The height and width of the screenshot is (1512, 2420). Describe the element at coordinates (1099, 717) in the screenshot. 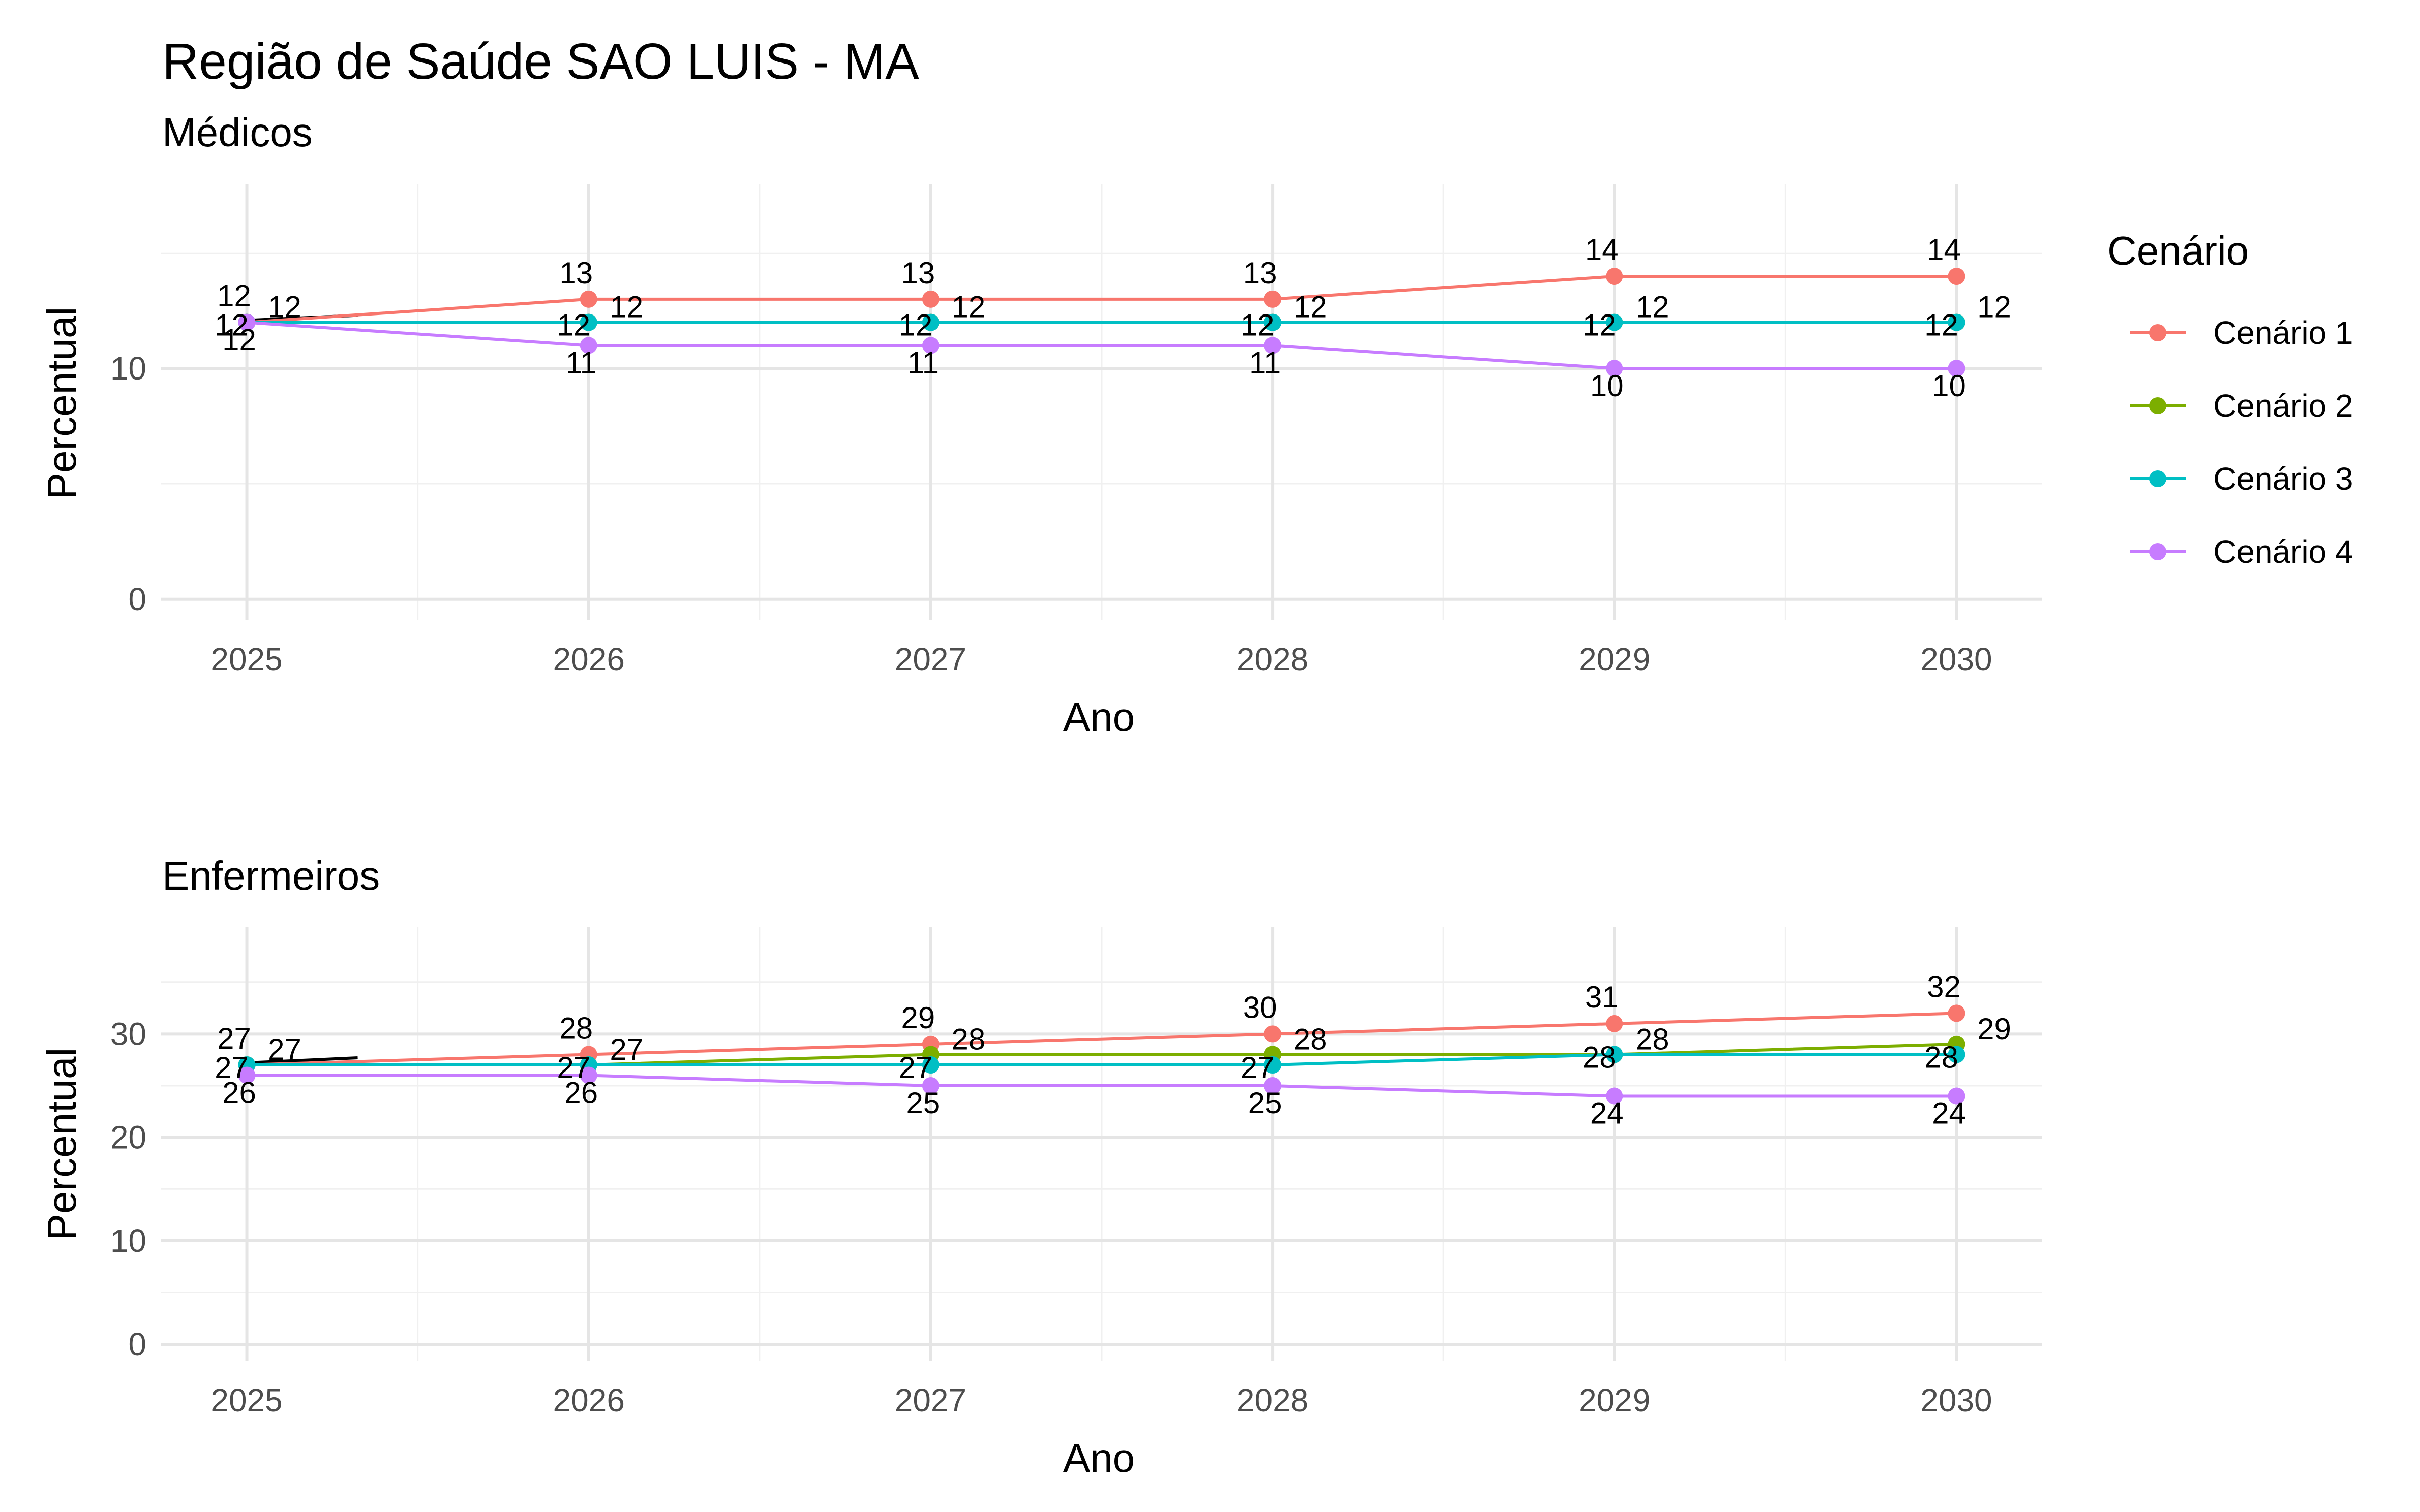

I see `panel-1-x-axis-title: Ano` at that location.